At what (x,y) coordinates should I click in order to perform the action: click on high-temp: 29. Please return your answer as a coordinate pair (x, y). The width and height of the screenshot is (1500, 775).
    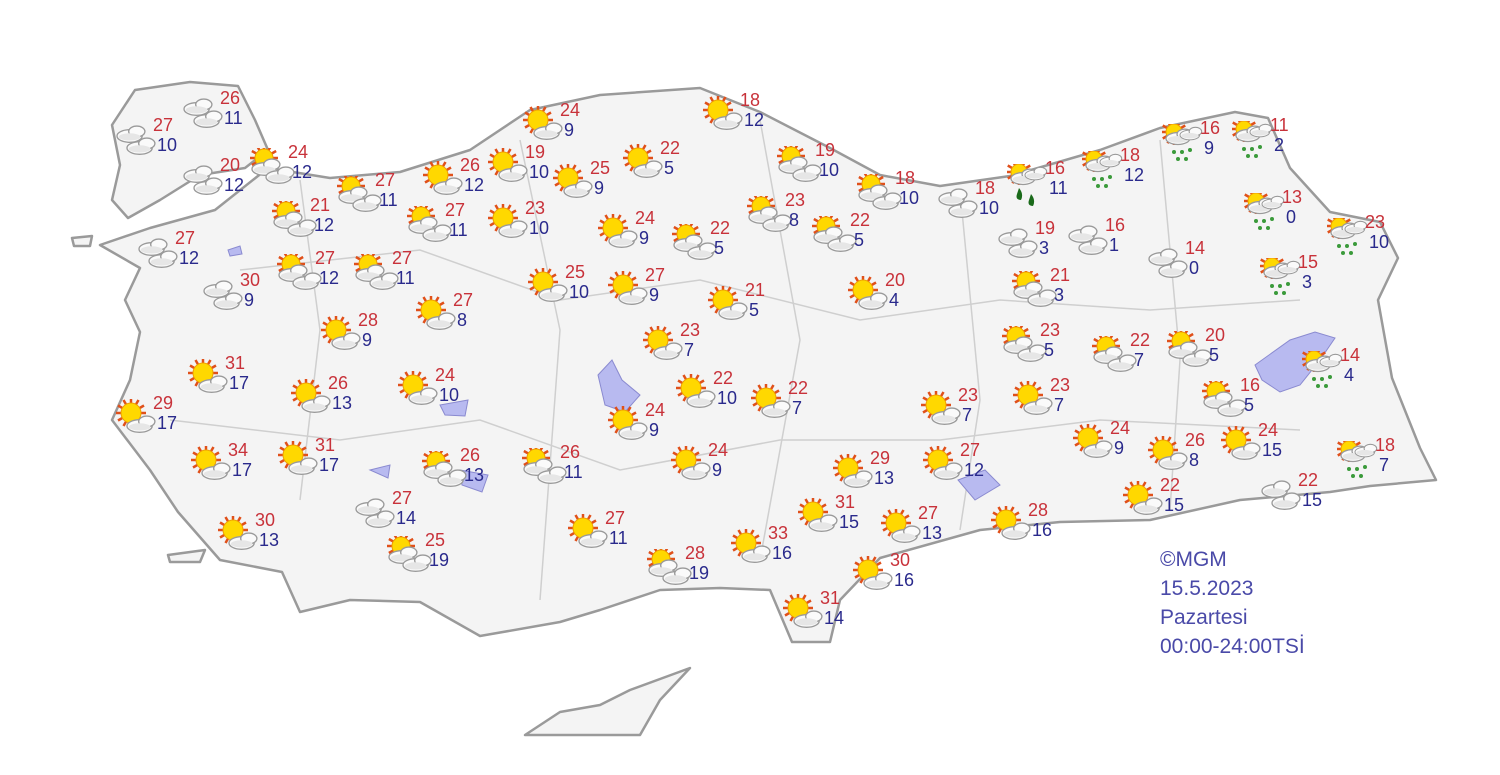
    Looking at the image, I should click on (163, 403).